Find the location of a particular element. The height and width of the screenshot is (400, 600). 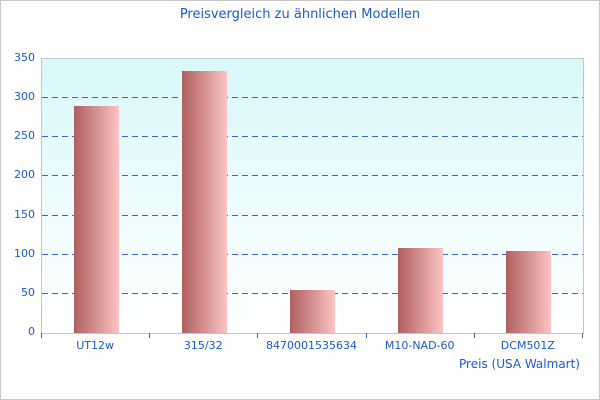

y-tick-label: 50 is located at coordinates (28, 292).